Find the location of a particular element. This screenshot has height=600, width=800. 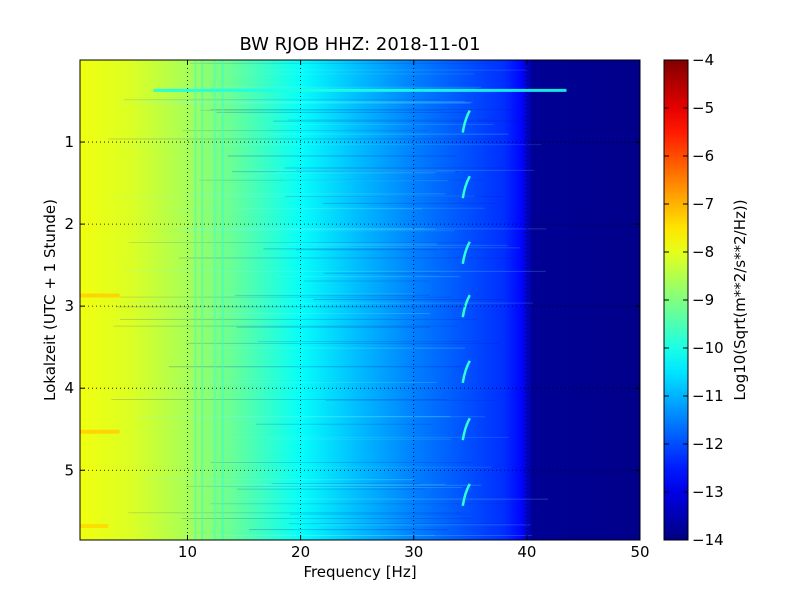

y-tick-label: 4 is located at coordinates (69, 388).